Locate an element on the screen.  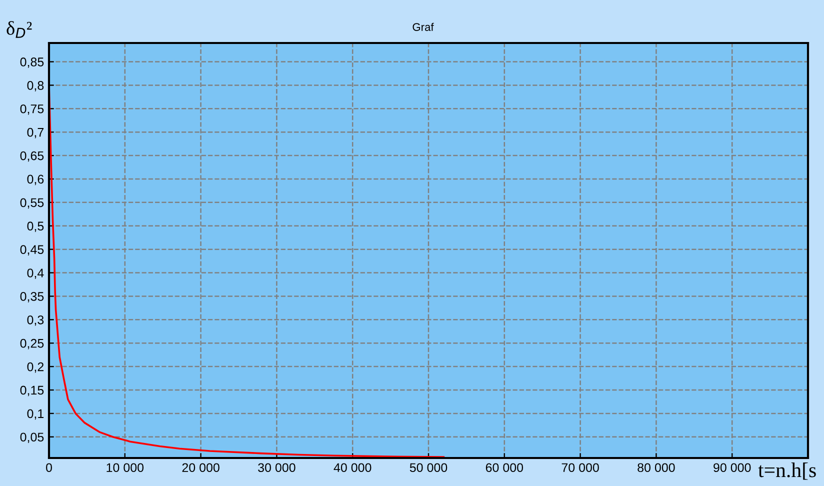
y-tick-label: 0,85 is located at coordinates (32, 63).